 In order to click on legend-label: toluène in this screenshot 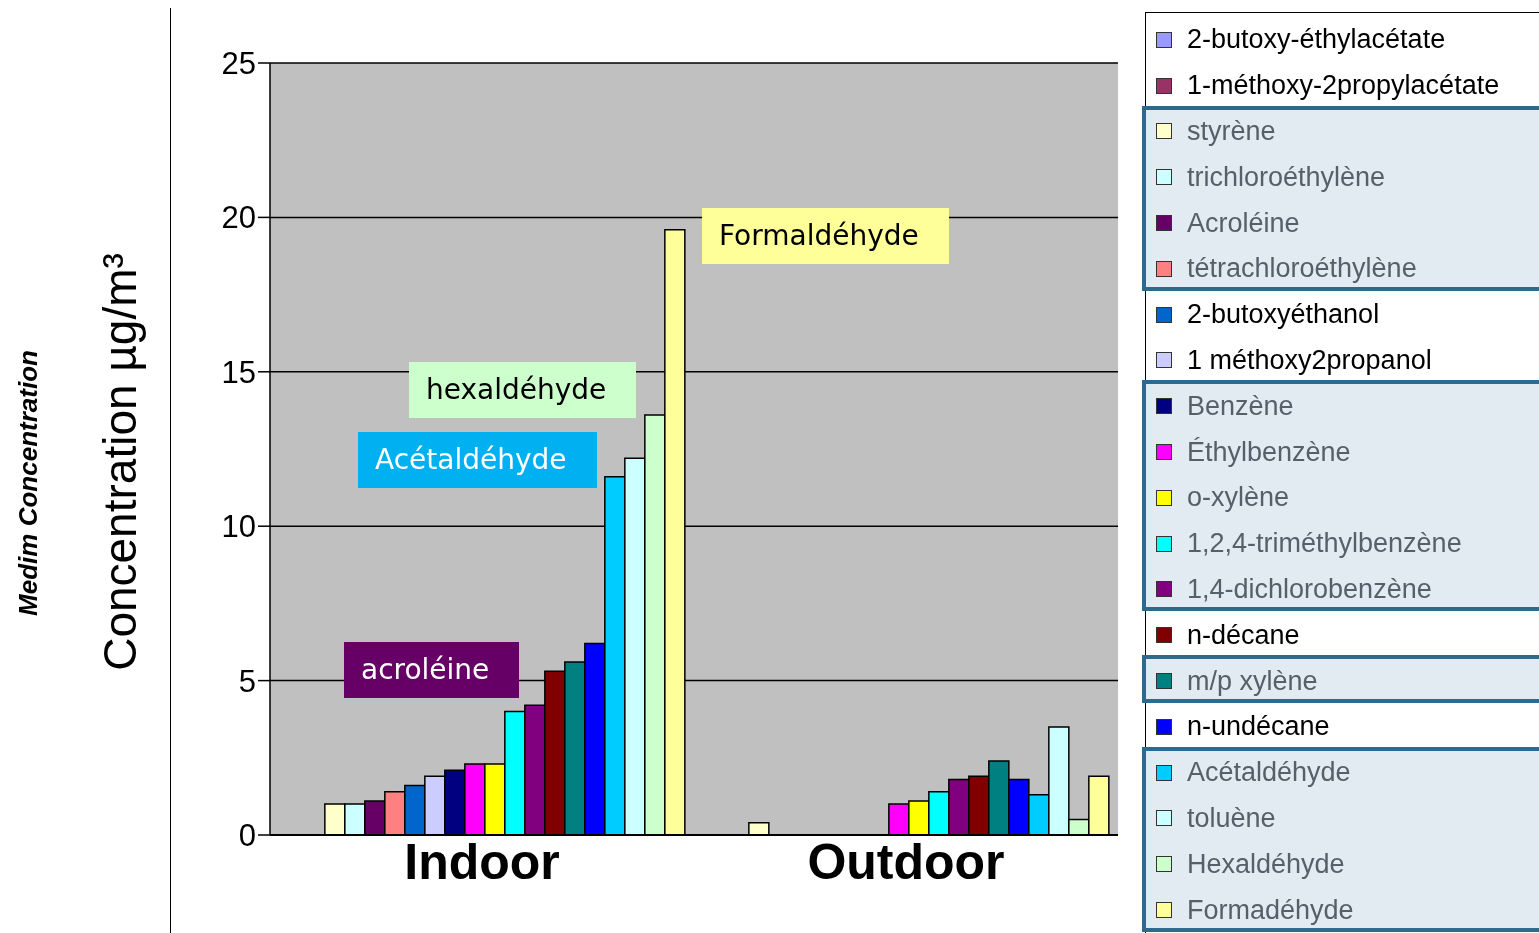, I will do `click(1231, 818)`.